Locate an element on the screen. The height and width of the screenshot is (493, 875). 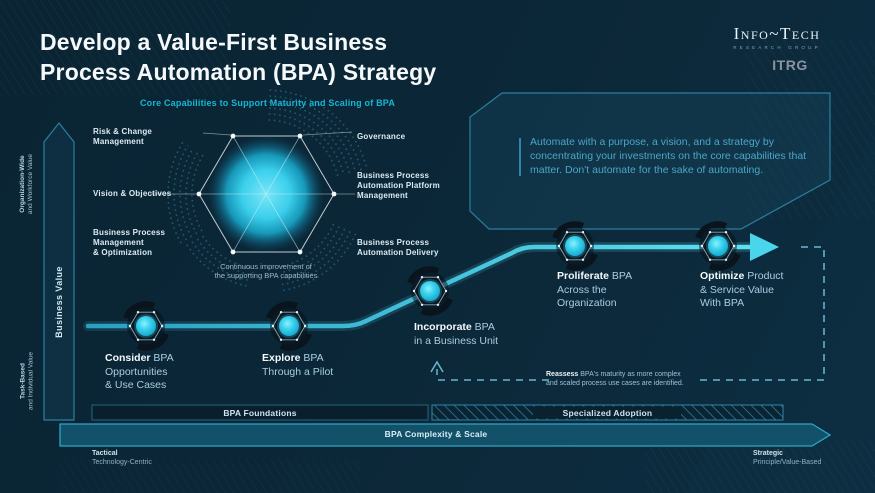
bpa-complexity-label: BPA Complexity & Scale is located at coordinates (436, 434).